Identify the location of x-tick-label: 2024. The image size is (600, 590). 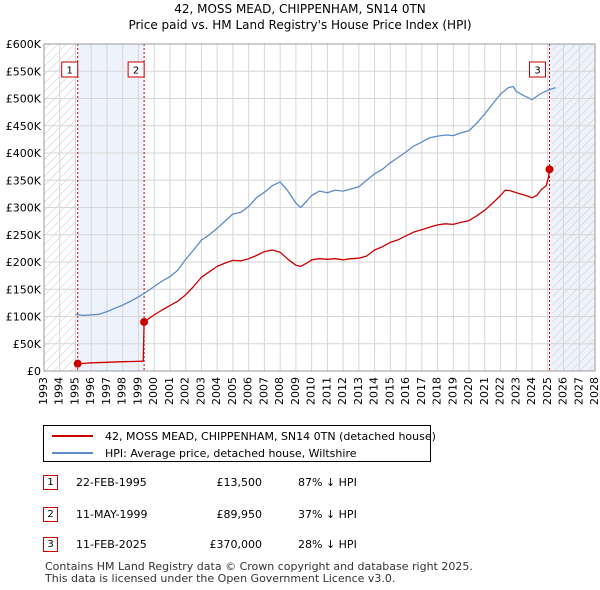
(531, 391).